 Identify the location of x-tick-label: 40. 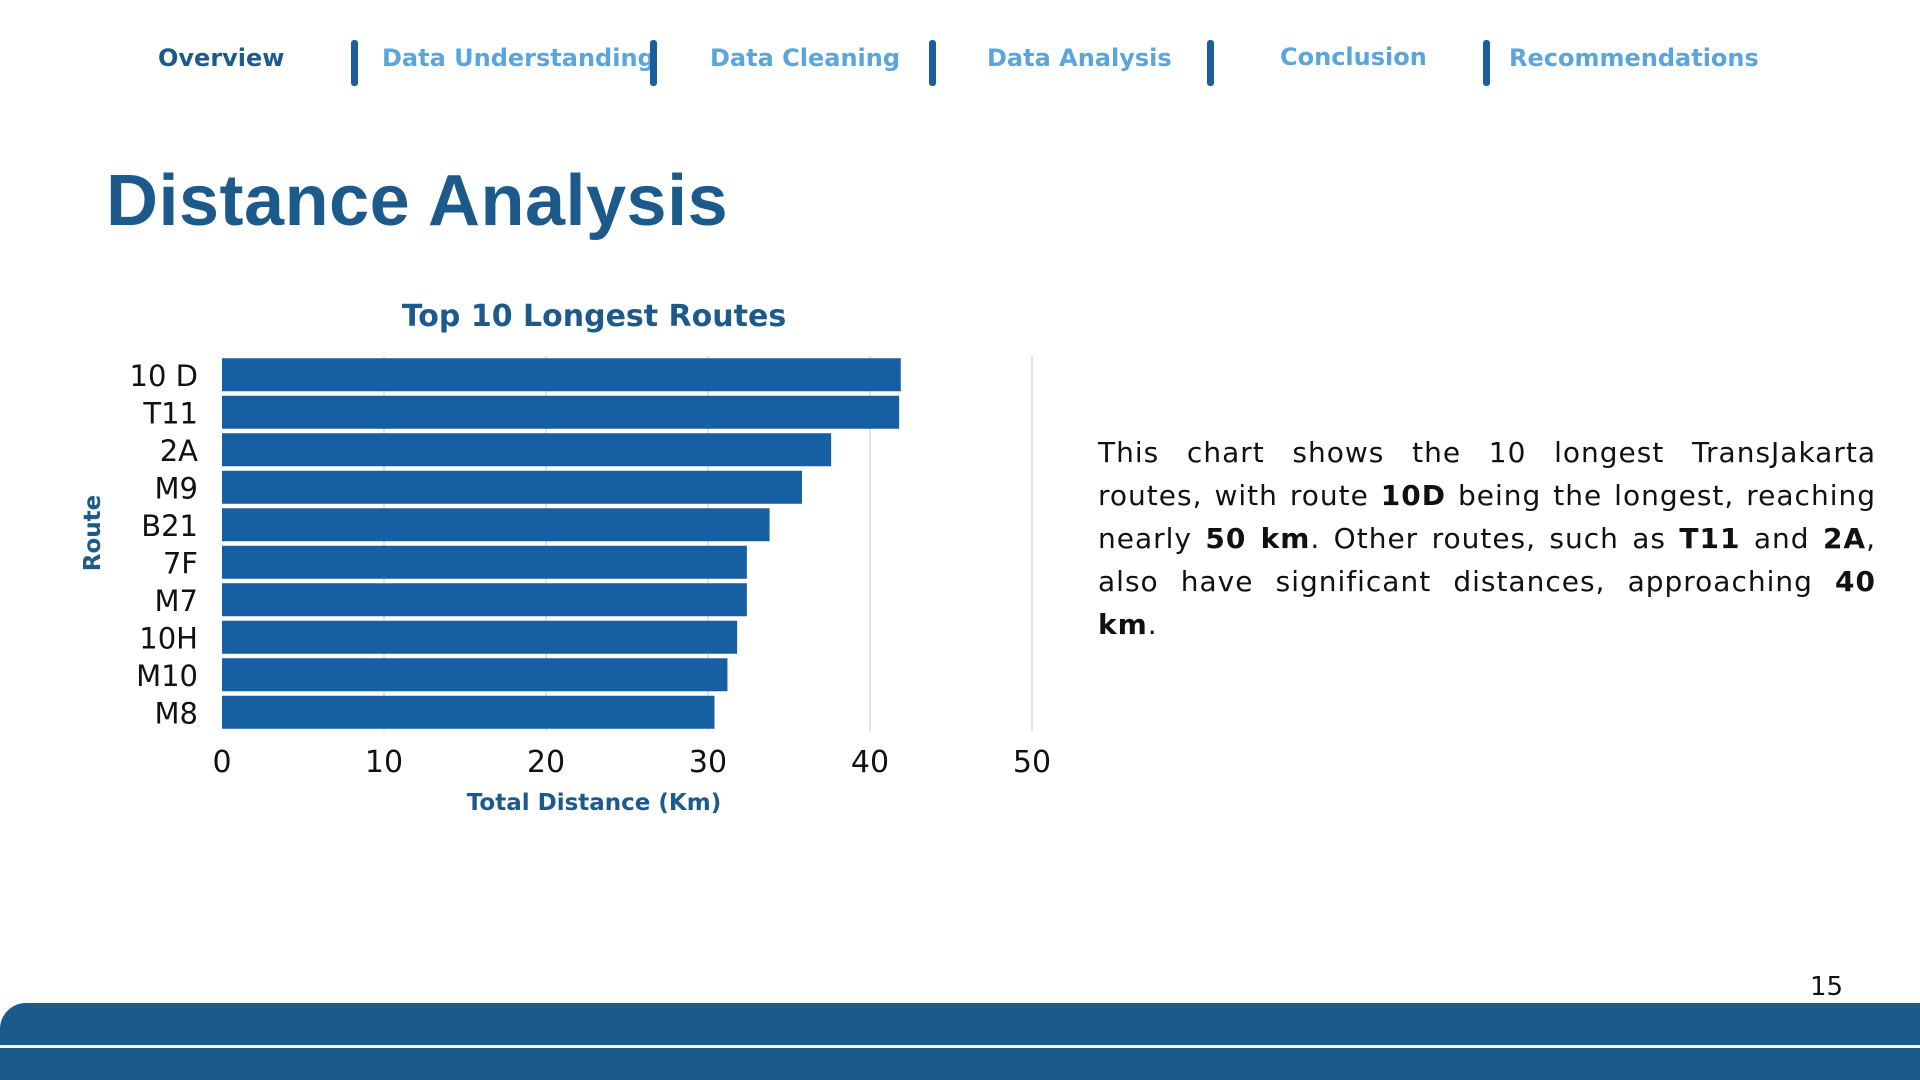
(870, 762).